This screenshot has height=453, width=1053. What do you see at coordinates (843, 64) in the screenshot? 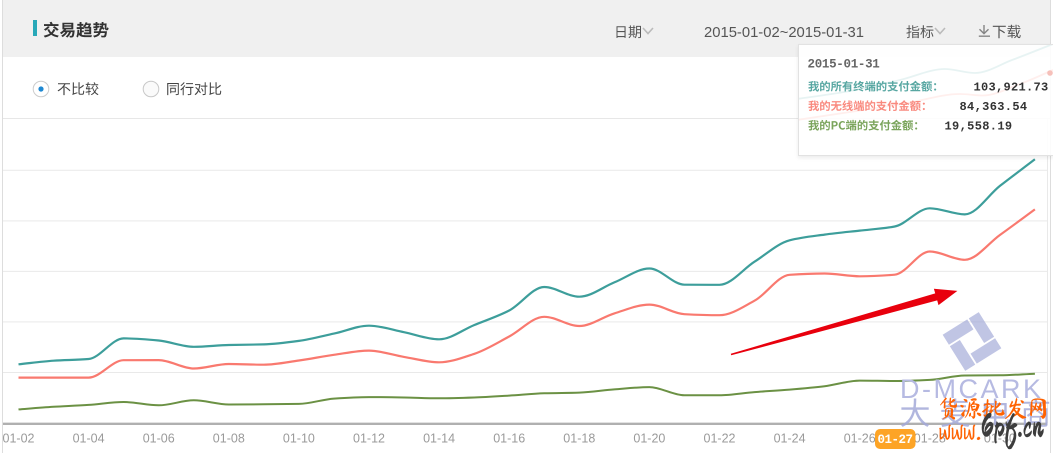
I see `svg-text: 2015-01-31` at bounding box center [843, 64].